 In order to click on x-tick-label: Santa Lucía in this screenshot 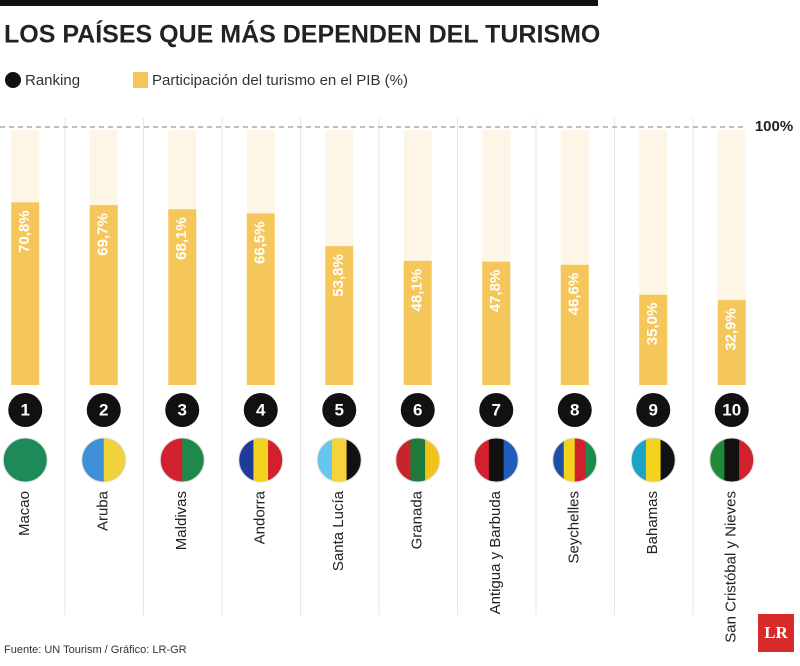, I will do `click(338, 530)`.